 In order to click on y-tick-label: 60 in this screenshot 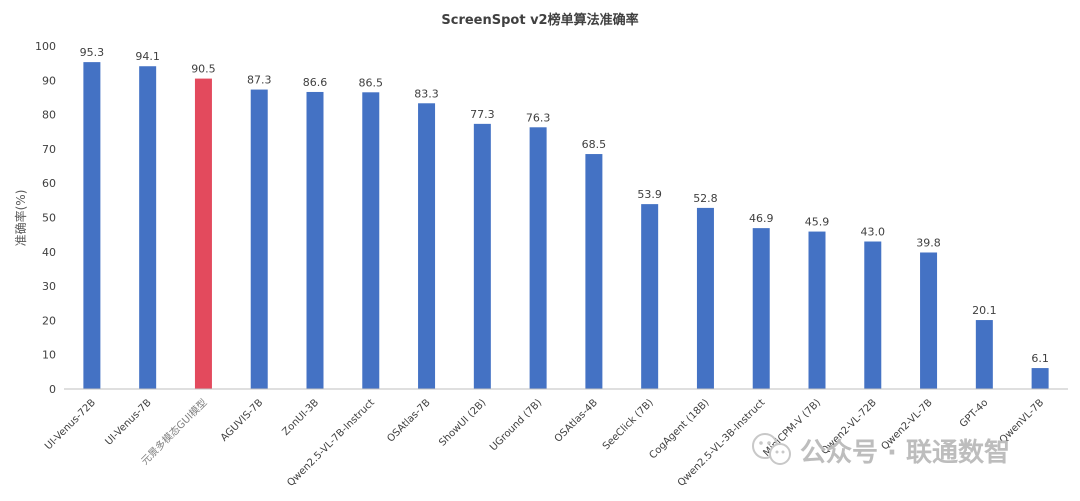, I will do `click(49, 183)`.